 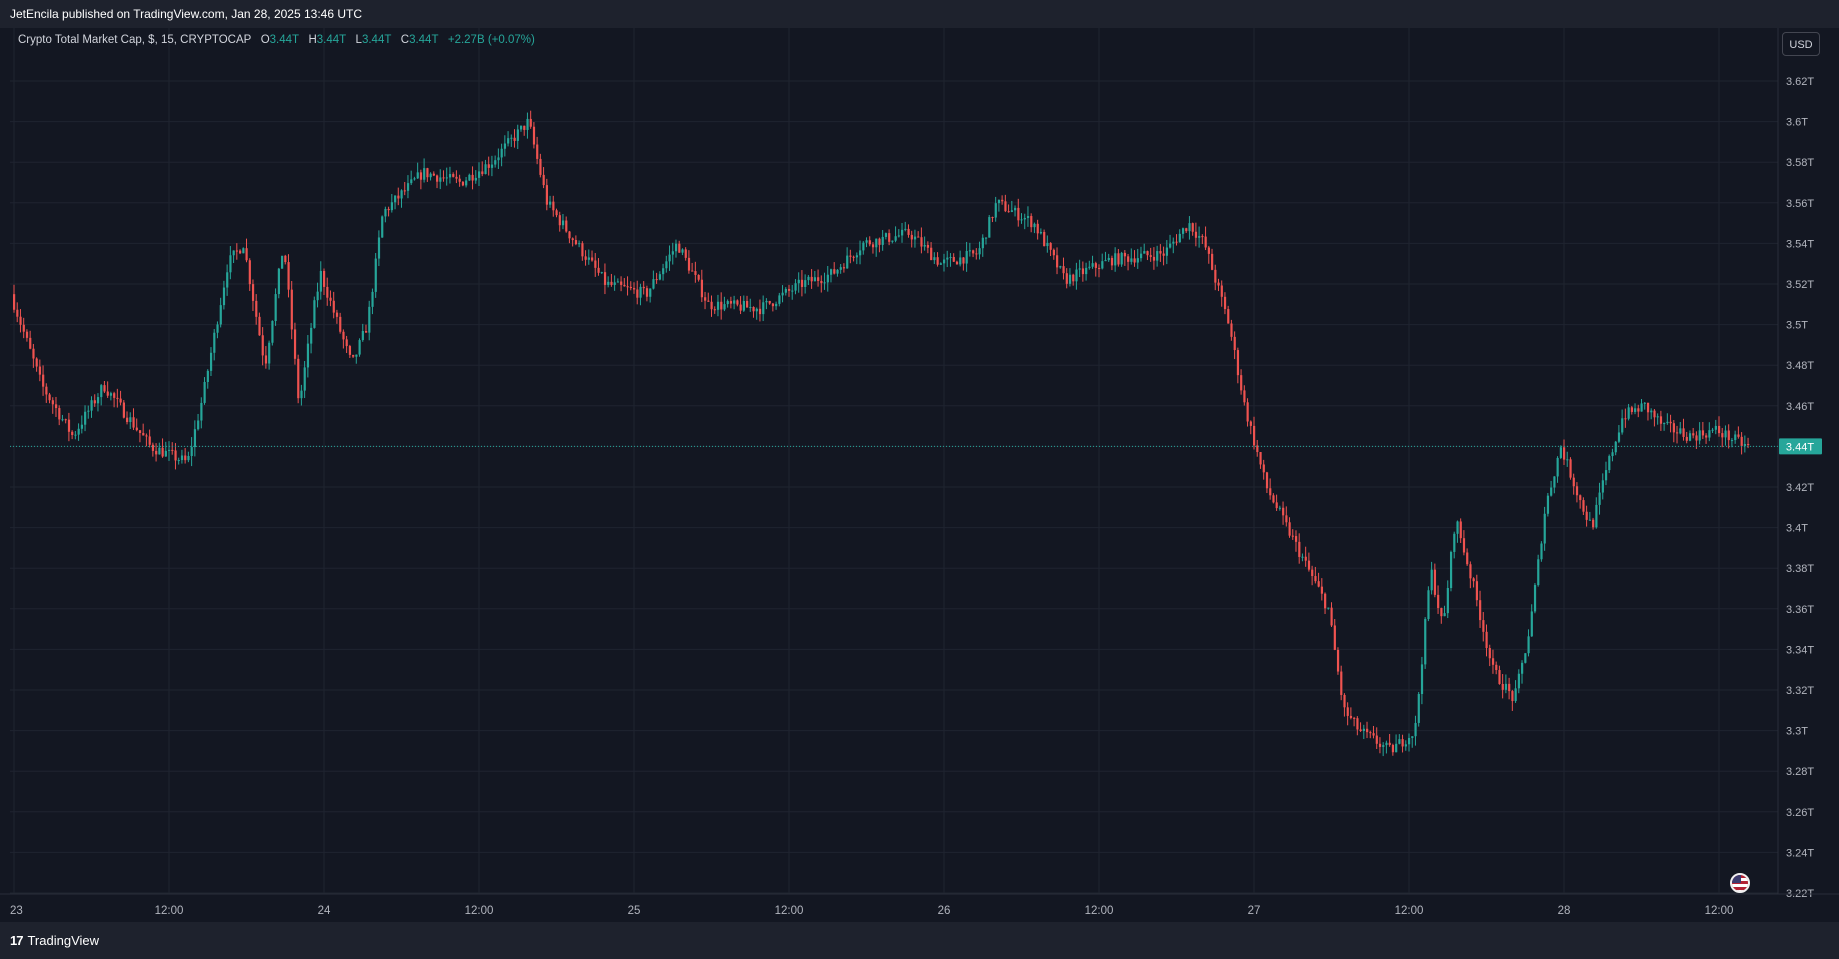 What do you see at coordinates (1801, 44) in the screenshot?
I see `currency-button: USD` at bounding box center [1801, 44].